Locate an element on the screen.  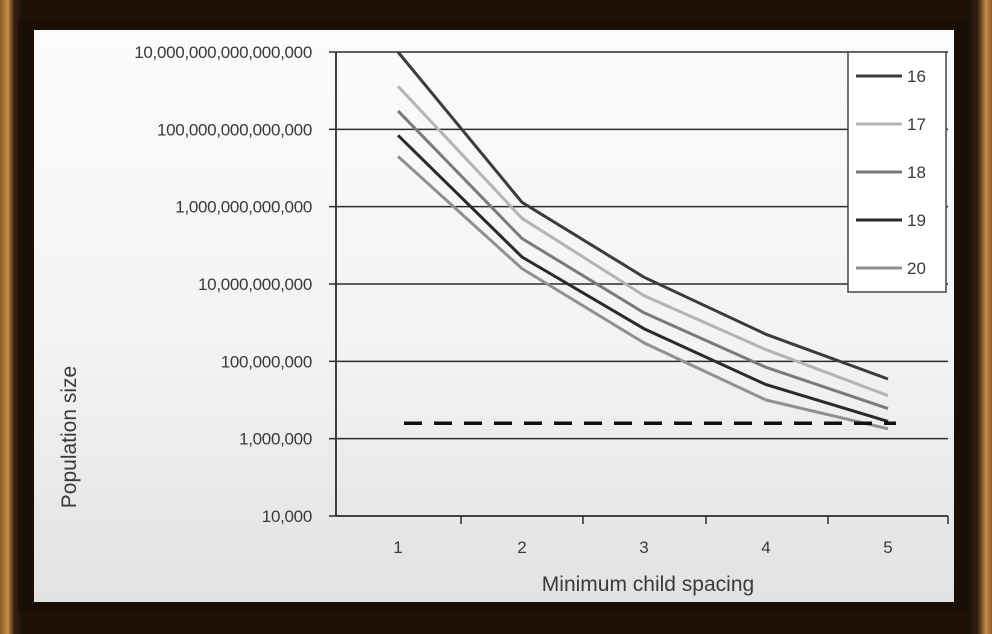
y-tick-label: 10,000,000,000,000,000 is located at coordinates (223, 52).